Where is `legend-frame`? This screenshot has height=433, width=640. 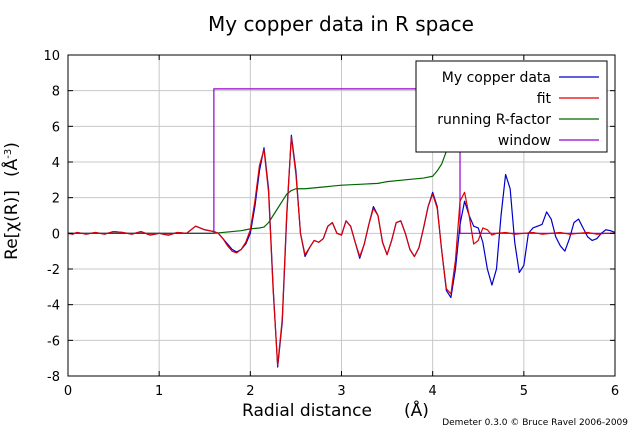
legend-frame is located at coordinates (511, 106).